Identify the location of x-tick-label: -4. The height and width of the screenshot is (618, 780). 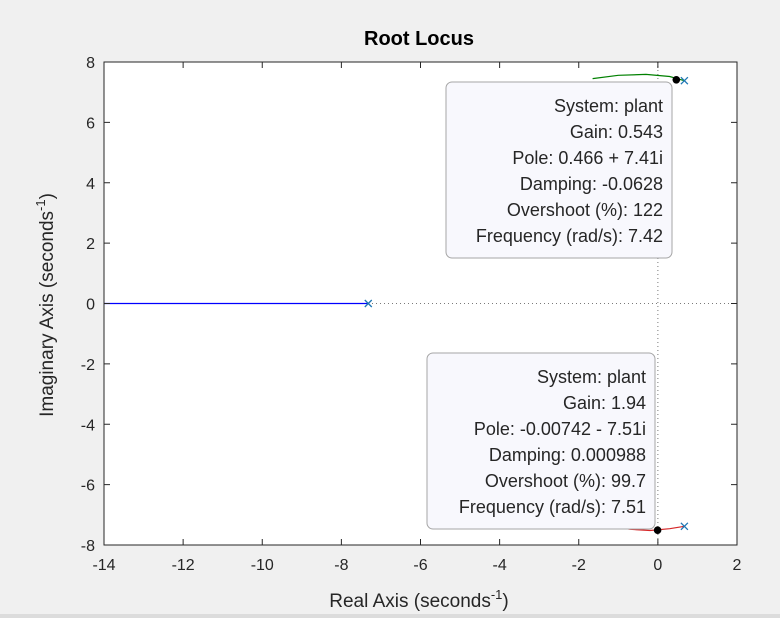
(500, 565).